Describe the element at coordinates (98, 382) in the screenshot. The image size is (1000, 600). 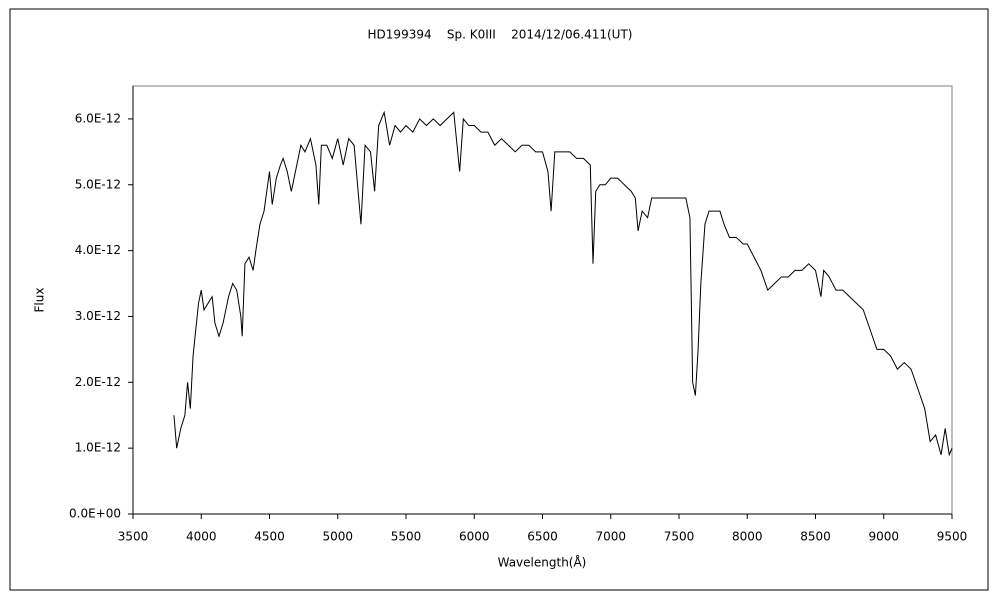
I see `y-tick-label: 2.0E-12` at that location.